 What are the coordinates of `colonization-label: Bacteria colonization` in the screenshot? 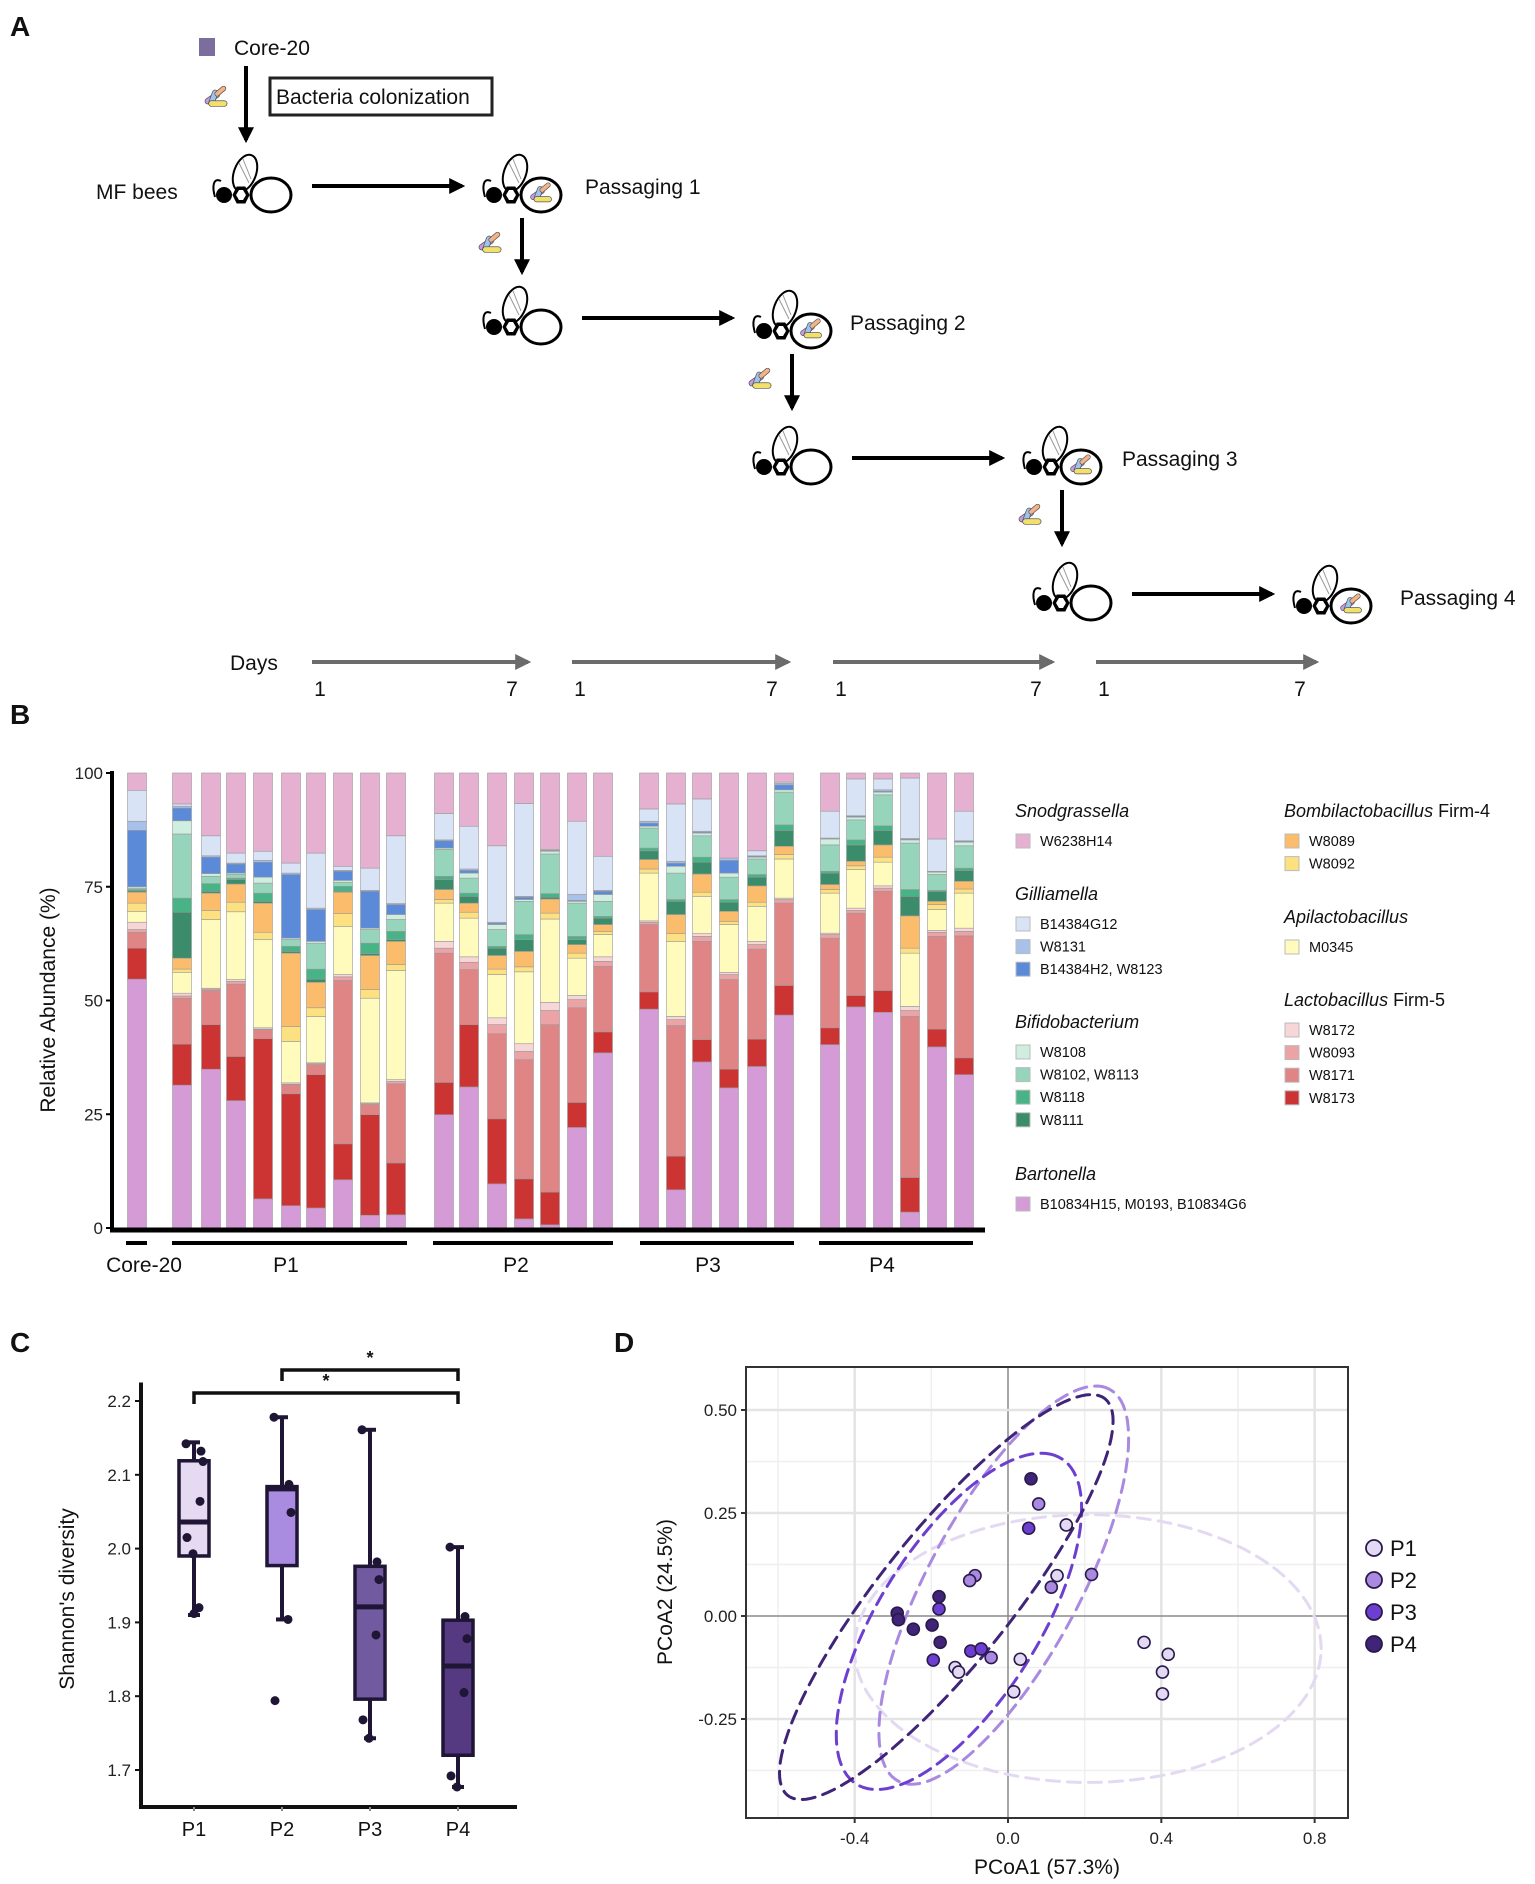 It's located at (373, 97).